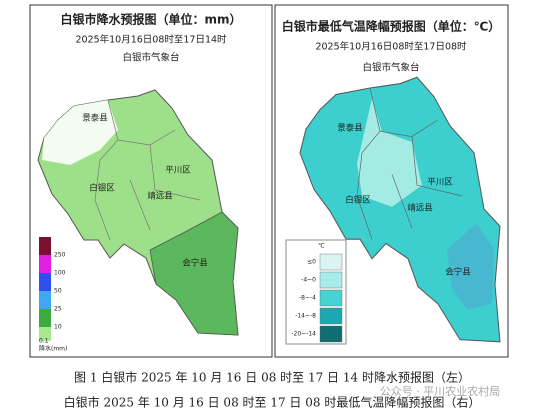 This screenshot has height=416, width=545. Describe the element at coordinates (53, 349) in the screenshot. I see `legend-unit: 降水(mm)` at that location.